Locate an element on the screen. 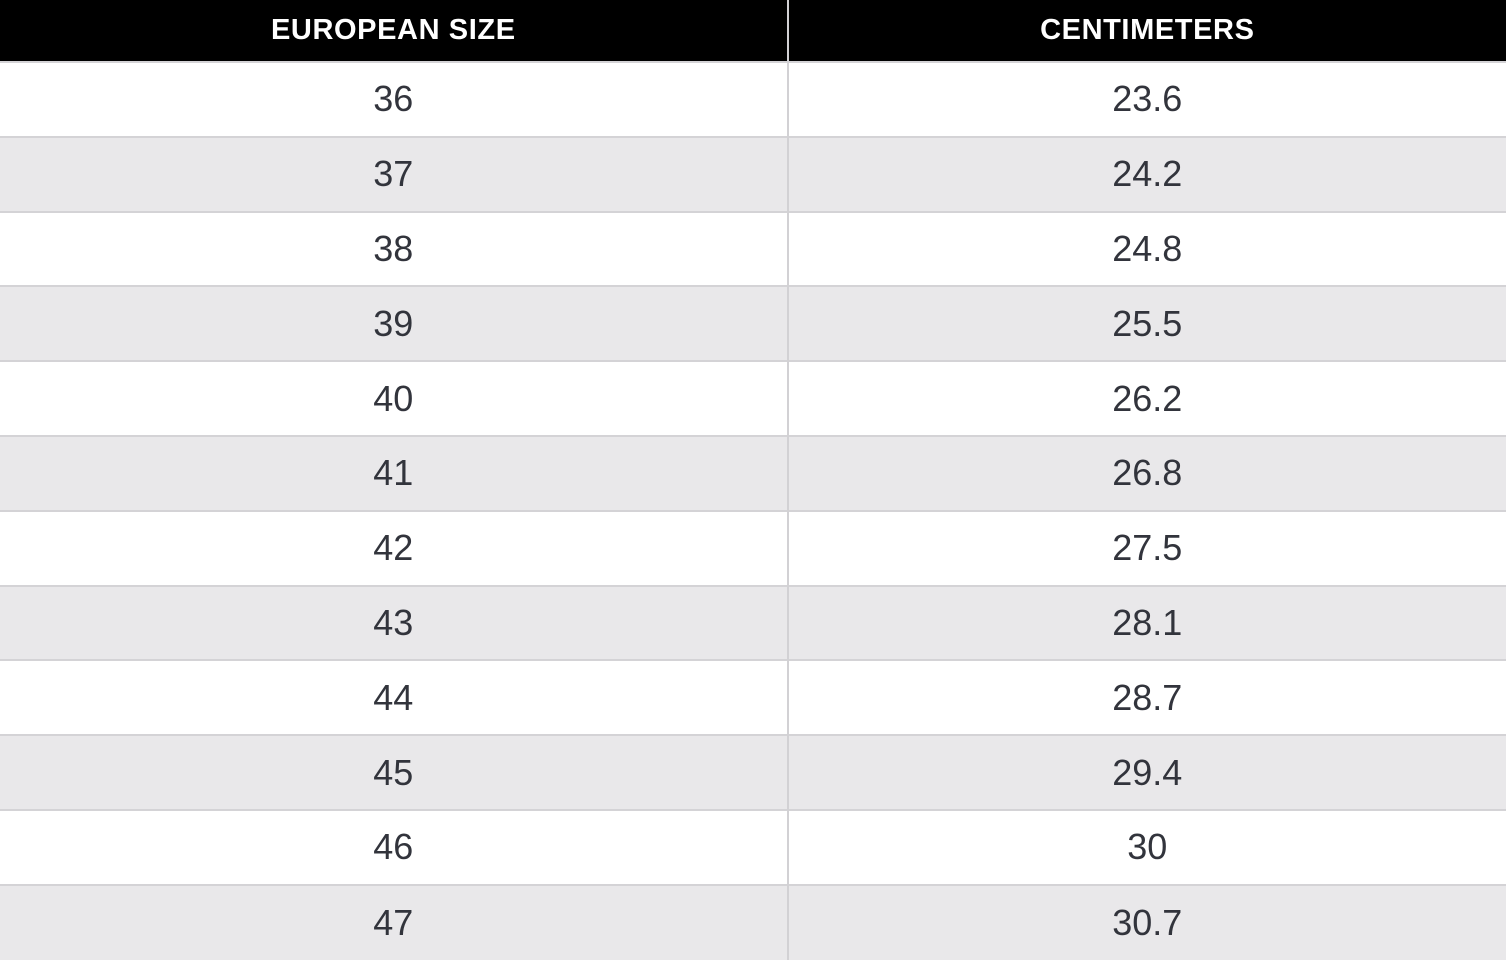 This screenshot has height=966, width=1506. table-row: 47 30.7 is located at coordinates (753, 921).